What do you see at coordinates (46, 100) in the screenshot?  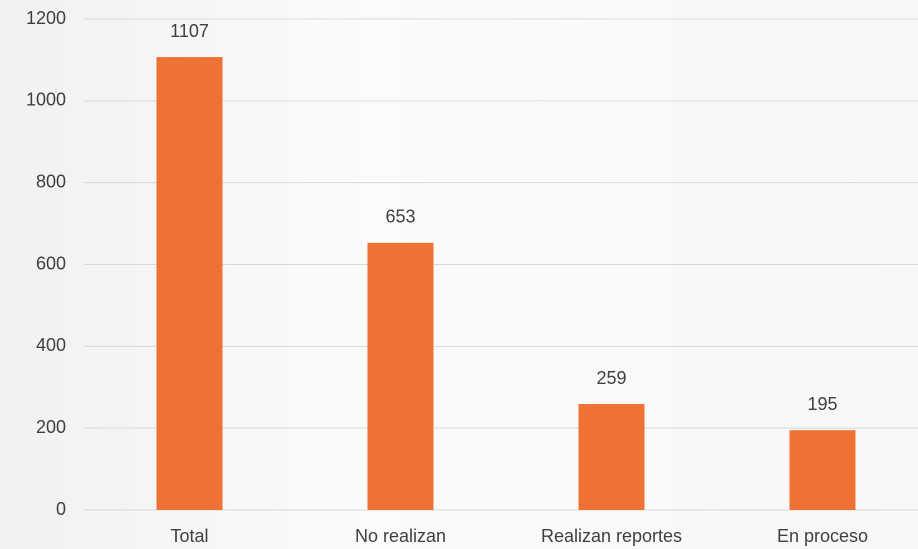 I see `y-tick-label: 1000` at bounding box center [46, 100].